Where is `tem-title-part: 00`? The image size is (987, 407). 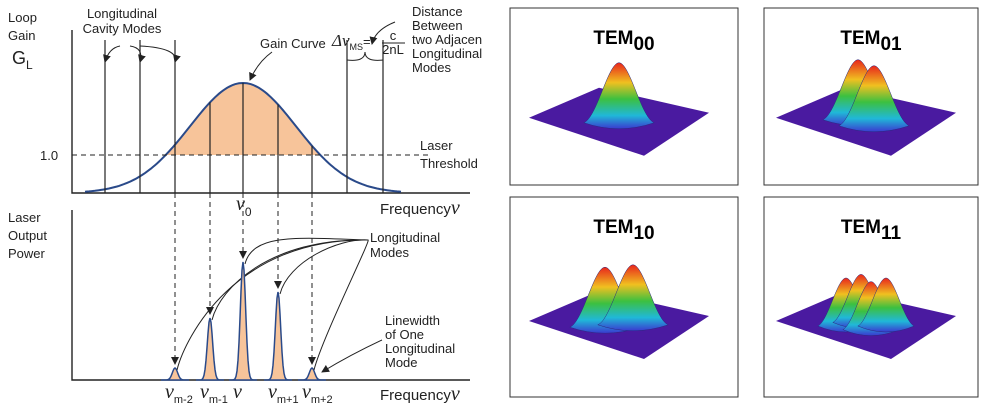 tem-title-part: 00 is located at coordinates (643, 44).